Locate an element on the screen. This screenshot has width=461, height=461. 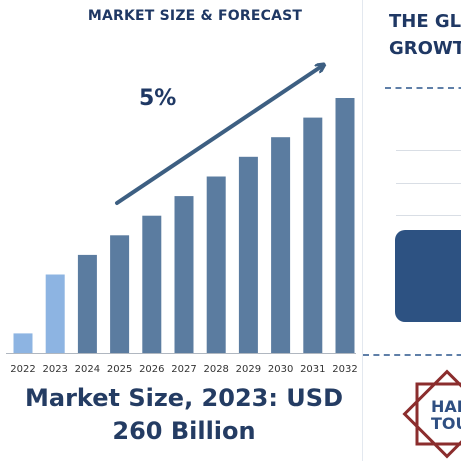
x-tick-label: 2029 is located at coordinates (248, 369).